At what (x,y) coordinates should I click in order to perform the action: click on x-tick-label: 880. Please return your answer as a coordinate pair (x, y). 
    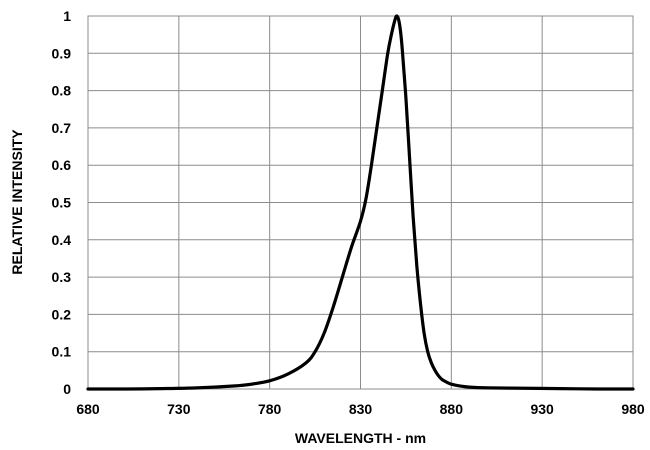
    Looking at the image, I should click on (452, 409).